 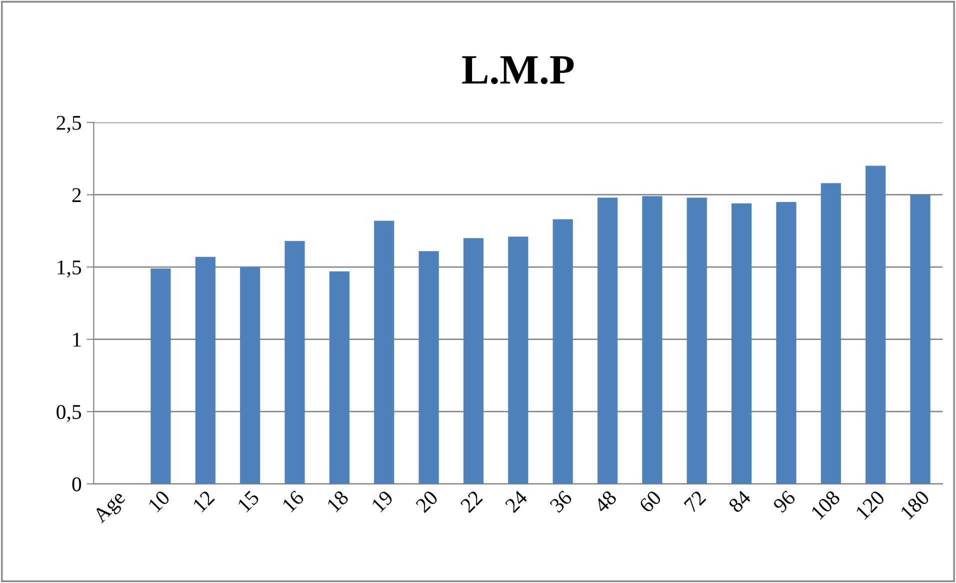 What do you see at coordinates (203, 501) in the screenshot?
I see `x-tick-label: 12` at bounding box center [203, 501].